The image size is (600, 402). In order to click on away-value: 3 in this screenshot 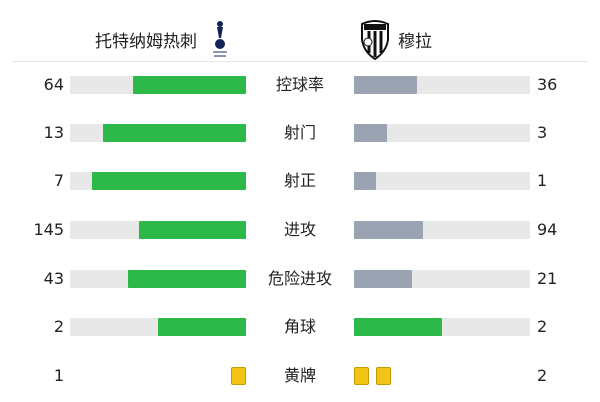, I will do `click(542, 132)`.